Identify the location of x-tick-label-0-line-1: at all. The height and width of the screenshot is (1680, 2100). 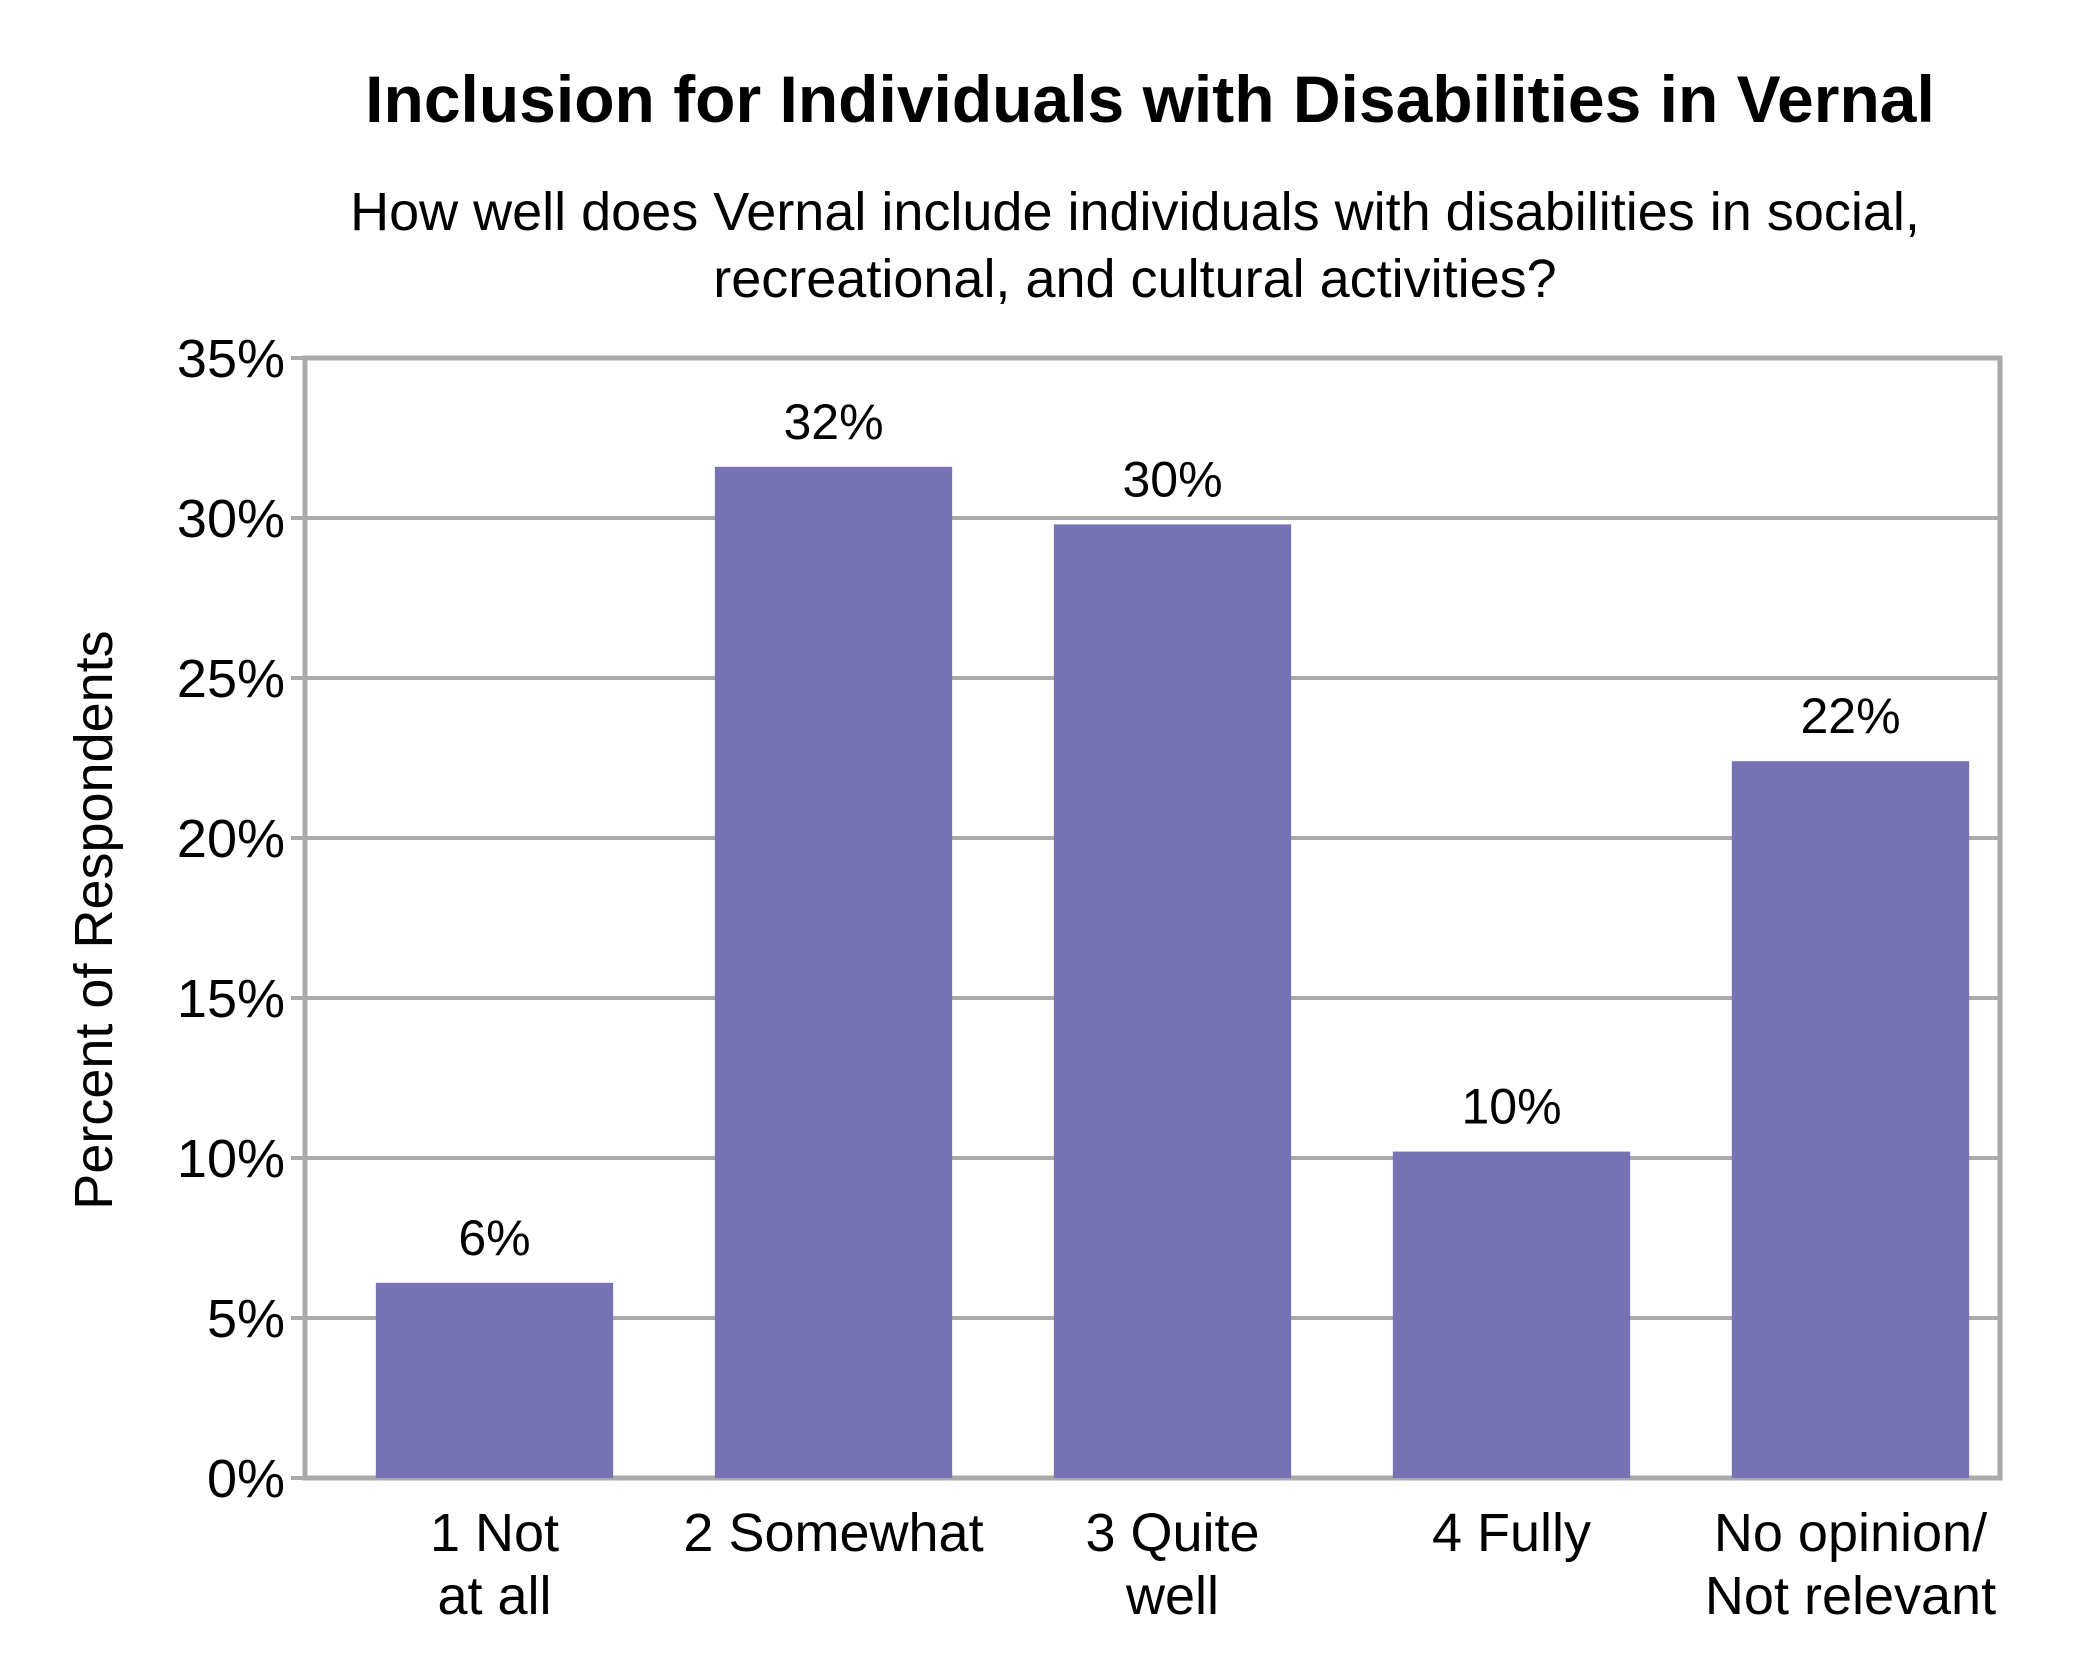
(494, 1596).